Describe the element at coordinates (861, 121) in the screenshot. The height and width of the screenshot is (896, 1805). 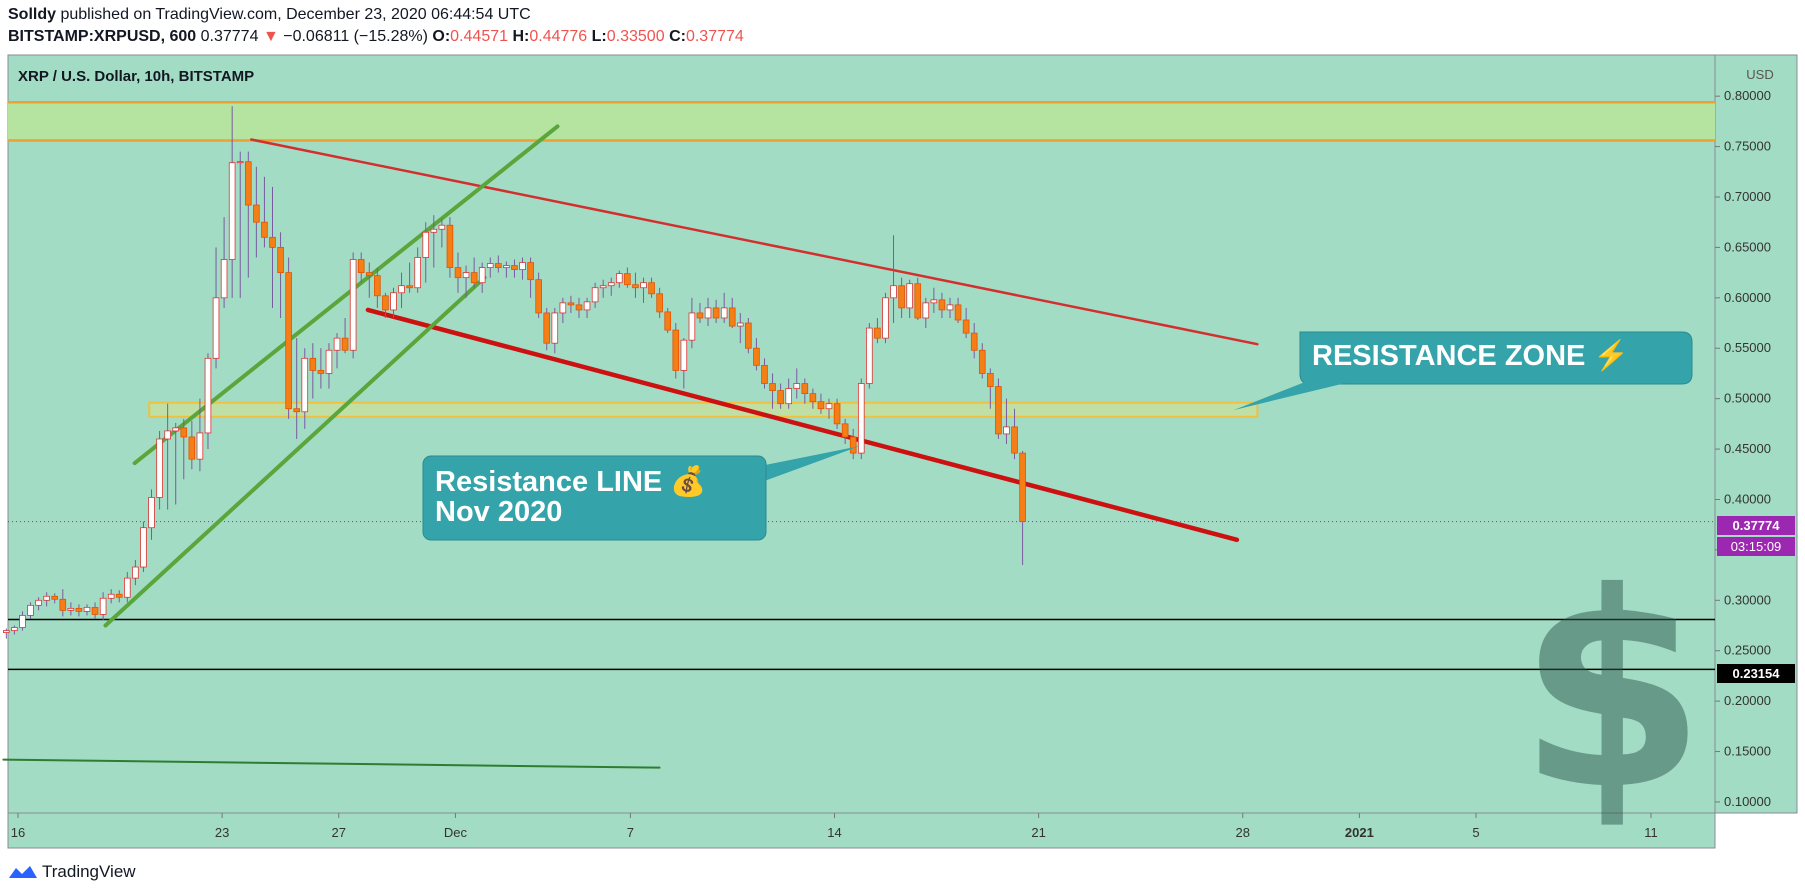
I see `resistance-zone-top-band` at that location.